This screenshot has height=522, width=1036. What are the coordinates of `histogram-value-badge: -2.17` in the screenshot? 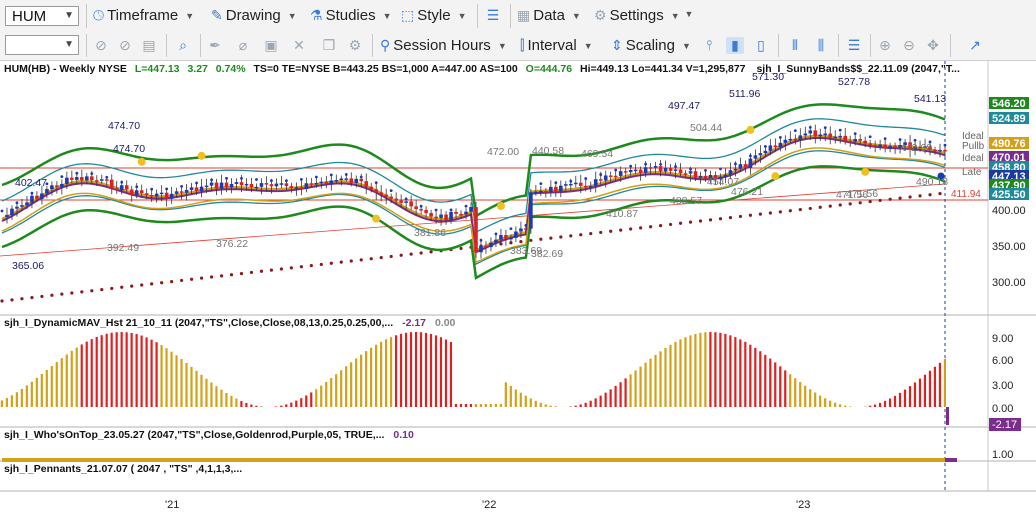 It's located at (1004, 425).